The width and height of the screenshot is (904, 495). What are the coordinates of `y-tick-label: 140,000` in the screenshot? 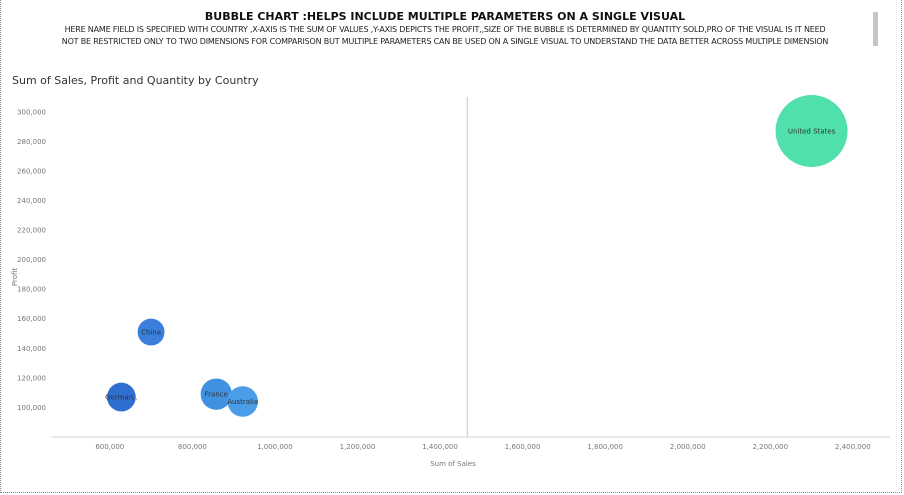 It's located at (31, 349).